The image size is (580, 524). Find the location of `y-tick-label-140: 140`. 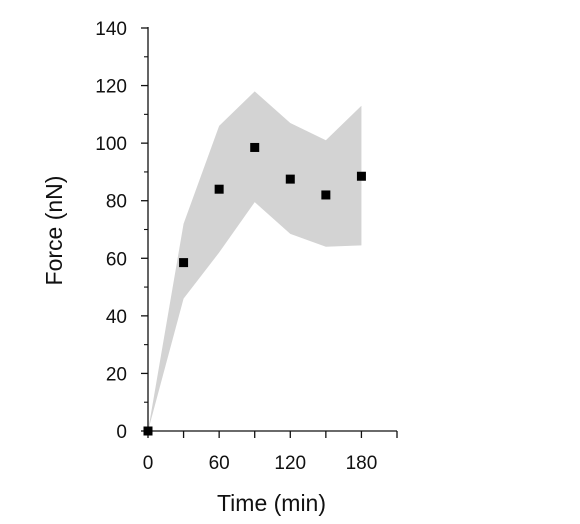

y-tick-label-140: 140 is located at coordinates (111, 29).